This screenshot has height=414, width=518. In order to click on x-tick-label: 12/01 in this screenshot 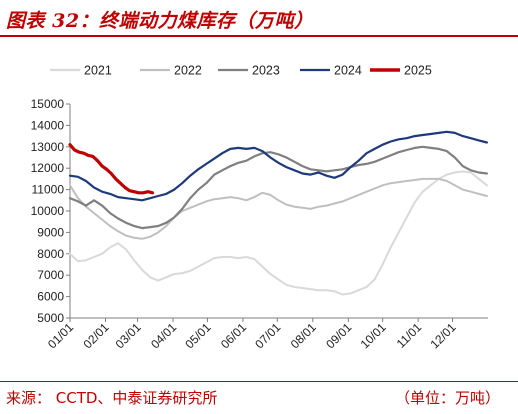, I will do `click(442, 335)`.